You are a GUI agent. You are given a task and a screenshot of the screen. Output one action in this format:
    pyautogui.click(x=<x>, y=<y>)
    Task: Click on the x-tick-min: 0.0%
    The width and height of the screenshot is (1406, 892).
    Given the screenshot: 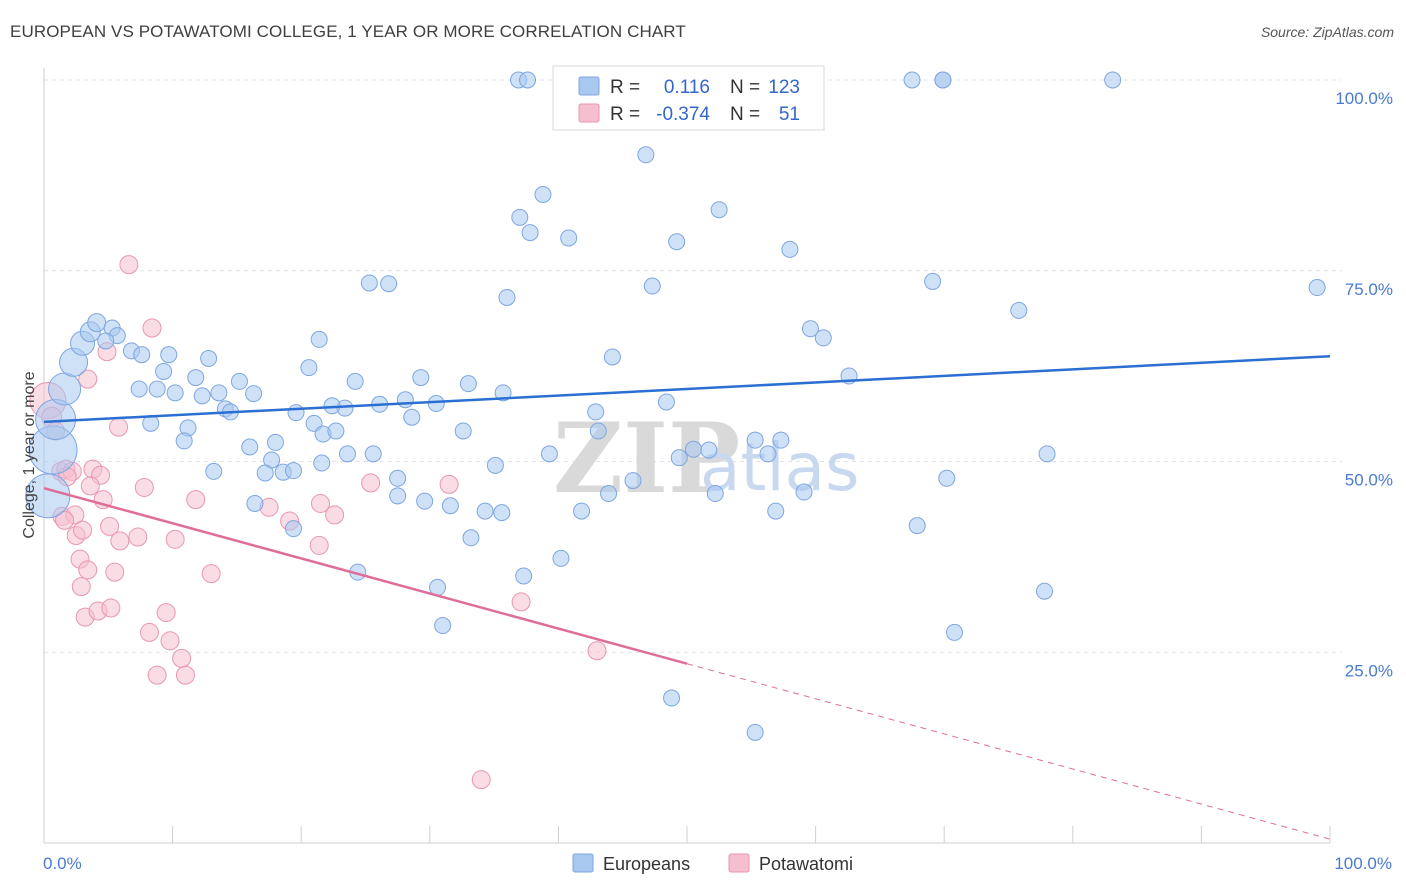 What is the action you would take?
    pyautogui.click(x=62, y=863)
    